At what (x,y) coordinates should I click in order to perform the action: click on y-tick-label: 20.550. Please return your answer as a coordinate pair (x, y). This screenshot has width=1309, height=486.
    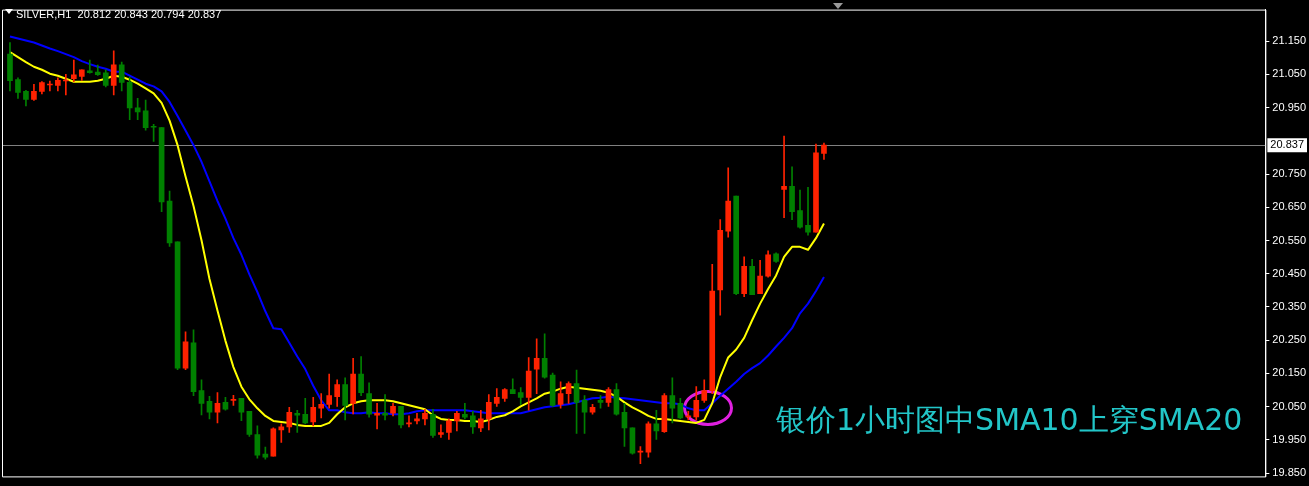
    Looking at the image, I should click on (1289, 239).